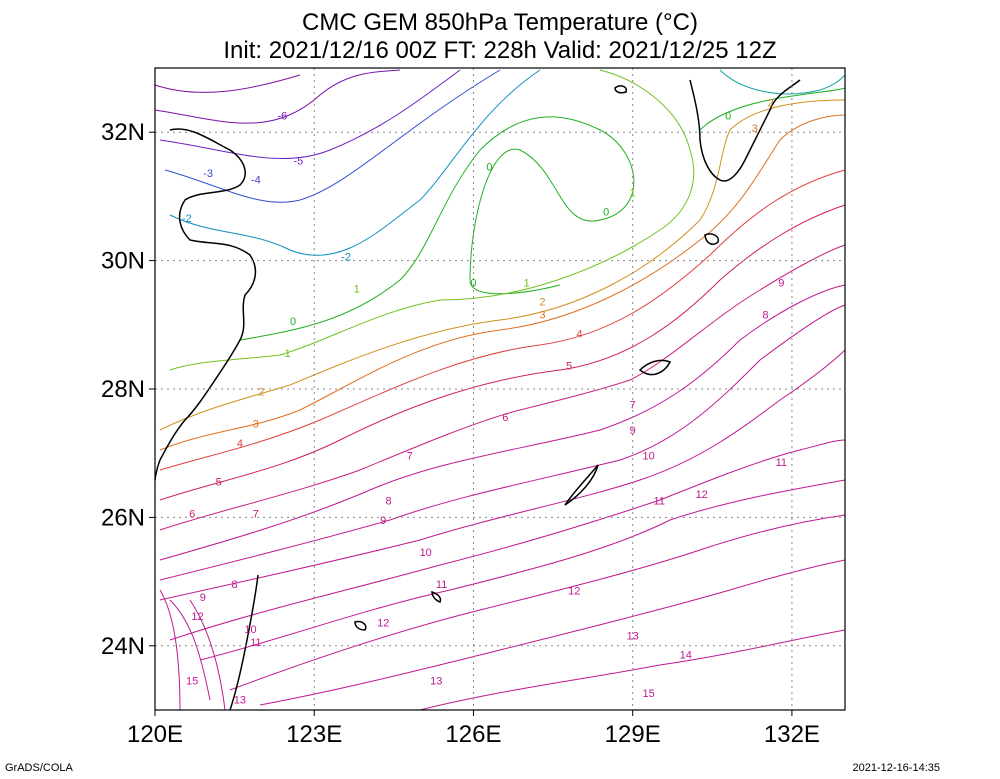 The image size is (1000, 779). Describe the element at coordinates (655, 367) in the screenshot. I see `amami-island` at that location.